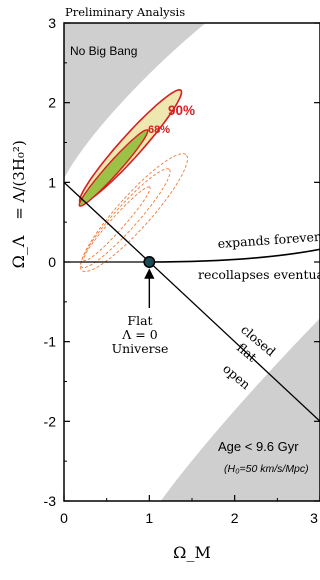  I want to click on x-tick-label: 0, so click(64, 518).